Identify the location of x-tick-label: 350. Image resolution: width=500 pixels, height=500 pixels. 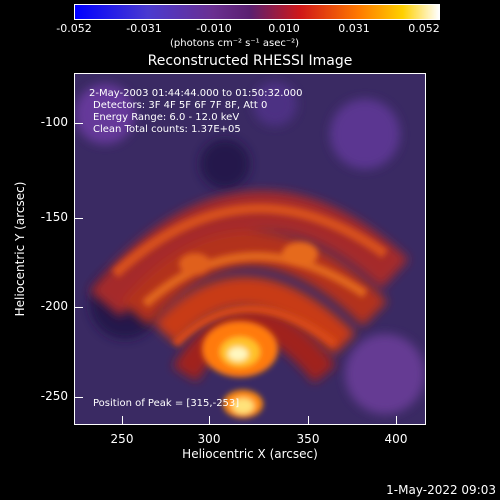
(308, 439).